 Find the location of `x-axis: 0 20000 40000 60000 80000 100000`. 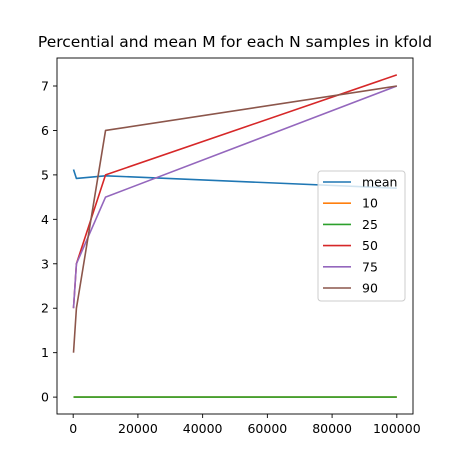

x-axis: 0 20000 40000 60000 80000 100000 is located at coordinates (245, 425).